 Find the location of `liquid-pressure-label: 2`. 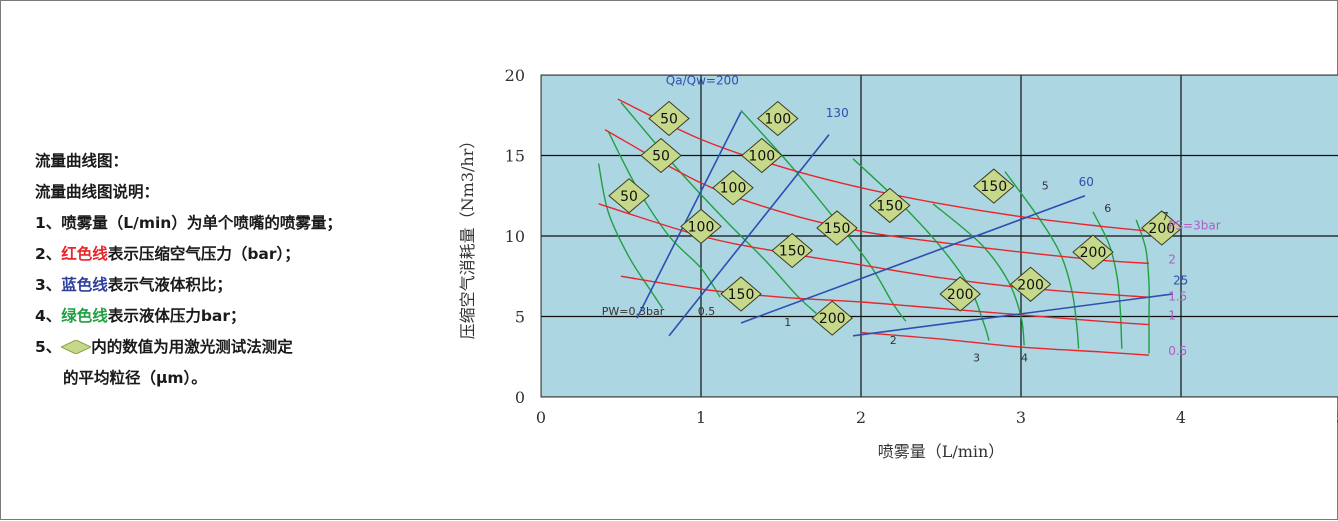

liquid-pressure-label: 2 is located at coordinates (893, 340).